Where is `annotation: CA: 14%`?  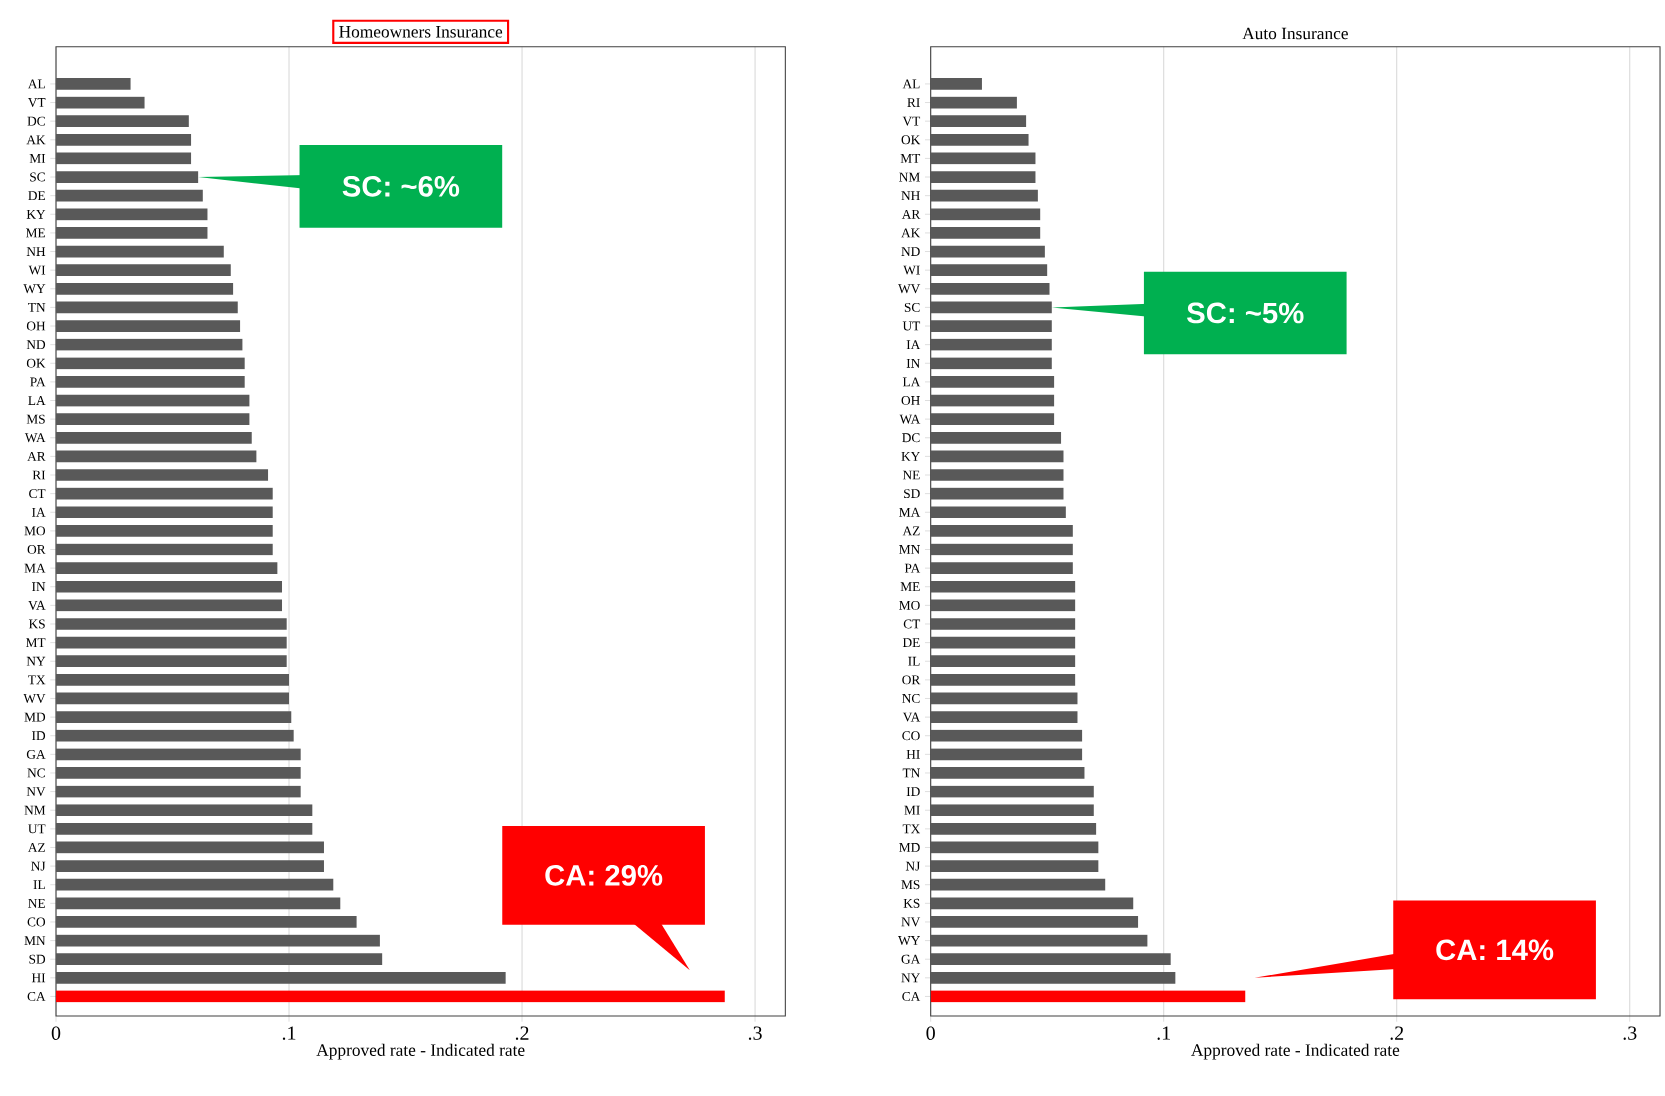
annotation: CA: 14% is located at coordinates (1495, 950).